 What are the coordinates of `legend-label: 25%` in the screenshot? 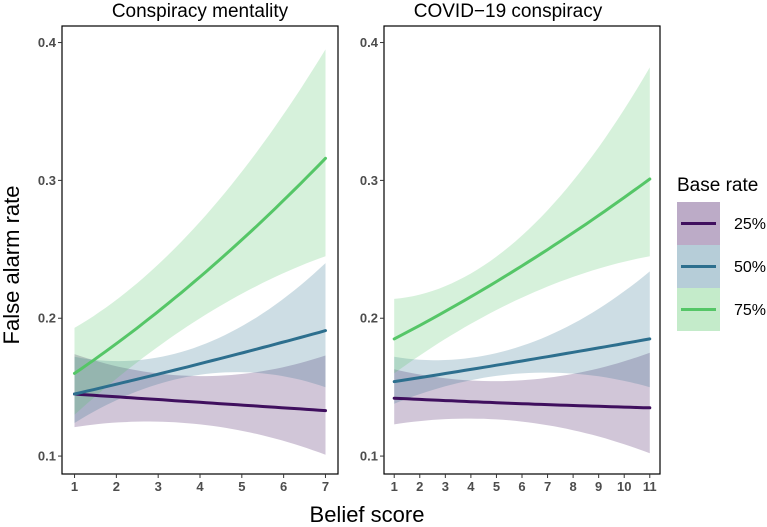 It's located at (750, 224).